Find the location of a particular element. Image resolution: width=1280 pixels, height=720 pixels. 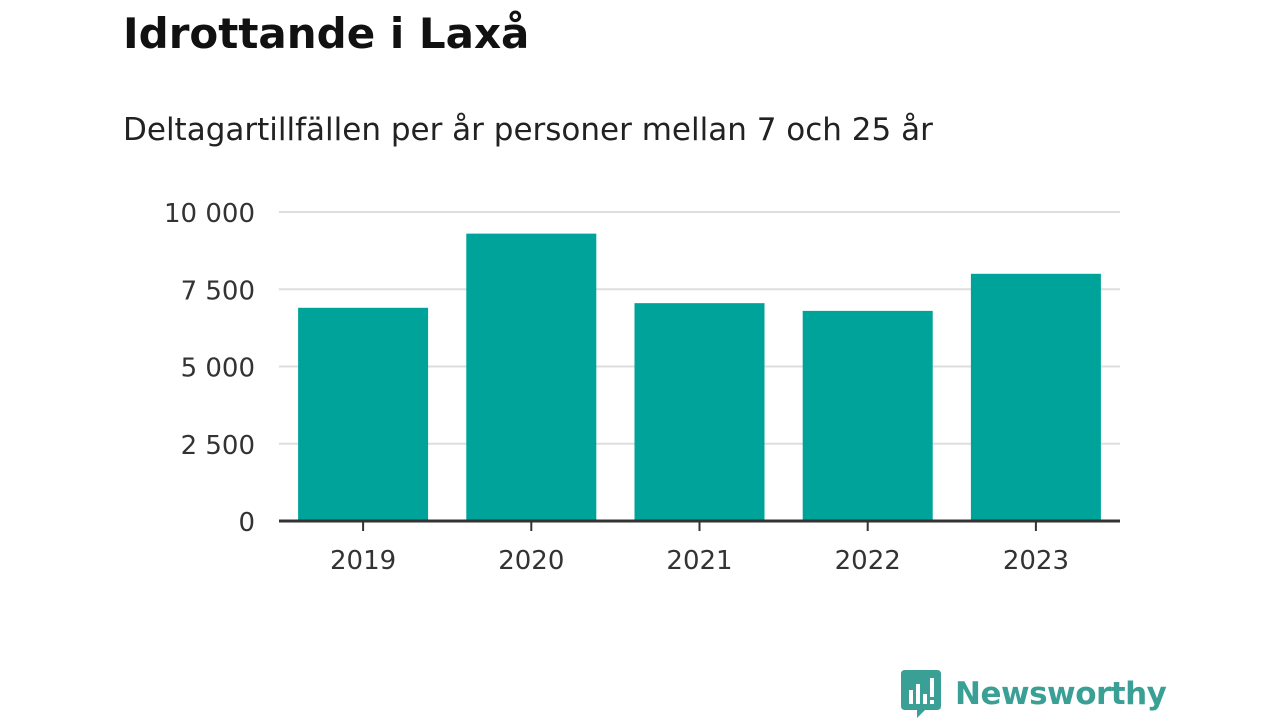

x-tick-label: 2021 is located at coordinates (699, 561).